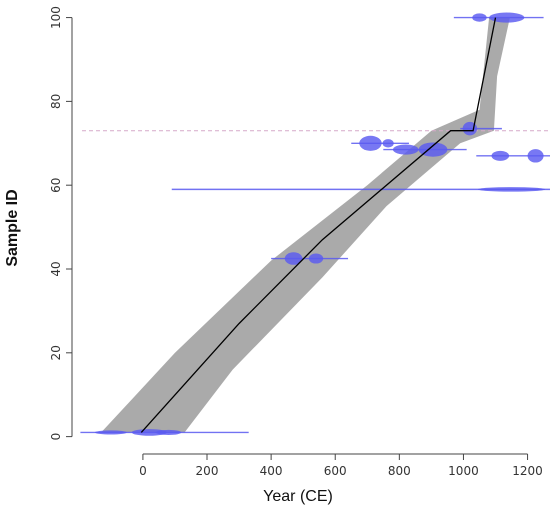  I want to click on x-tick-label: 1000, so click(463, 471).